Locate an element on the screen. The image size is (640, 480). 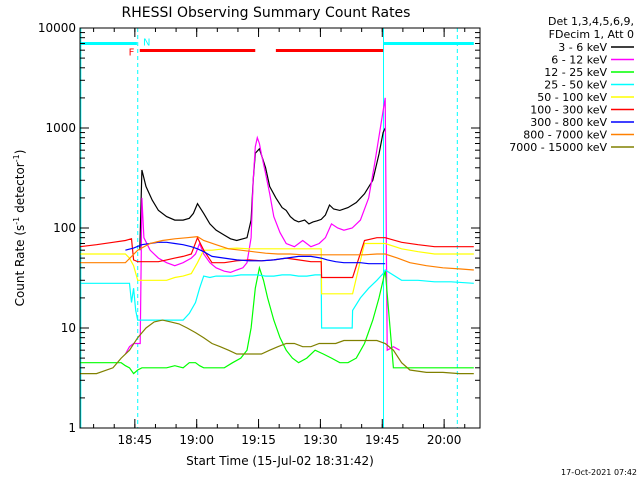
x-tick-label-3: 19:30 is located at coordinates (320, 440).